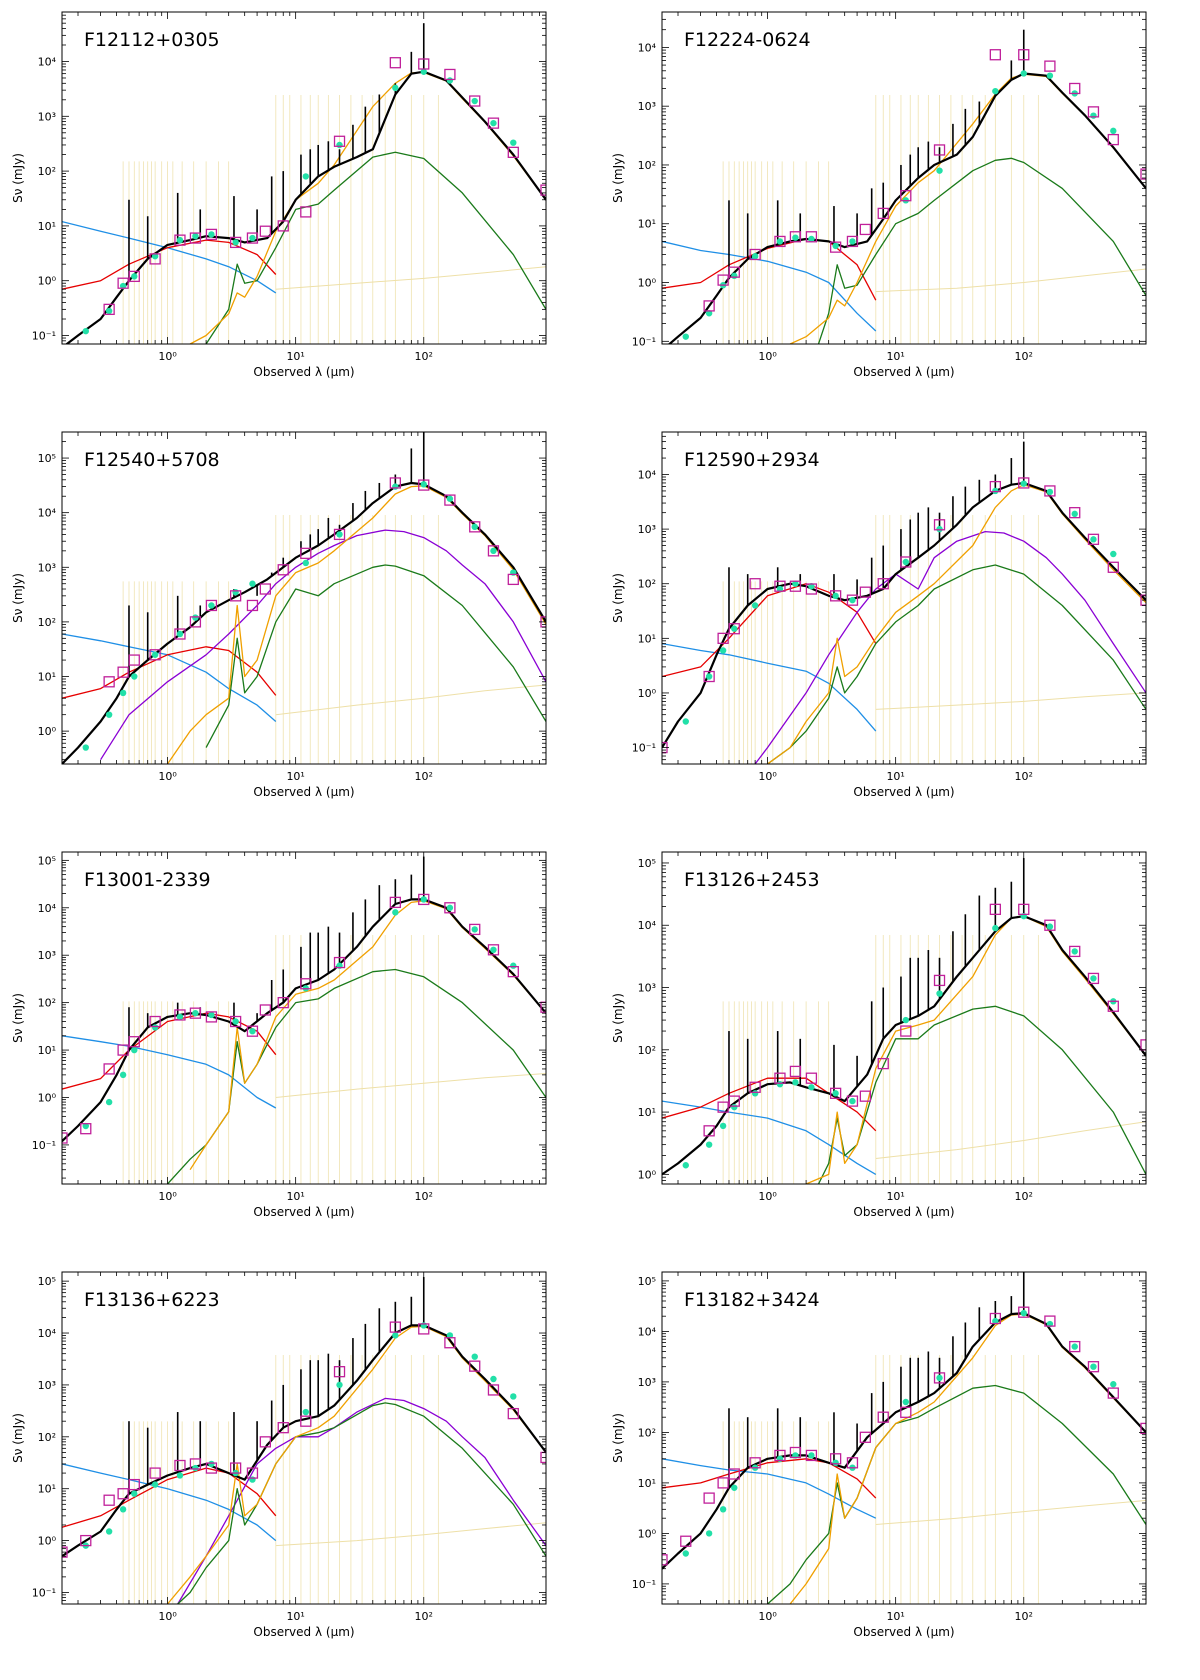 Image resolution: width=1200 pixels, height=1680 pixels. What do you see at coordinates (1010, 701) in the screenshot?
I see `faint-continuum-line` at bounding box center [1010, 701].